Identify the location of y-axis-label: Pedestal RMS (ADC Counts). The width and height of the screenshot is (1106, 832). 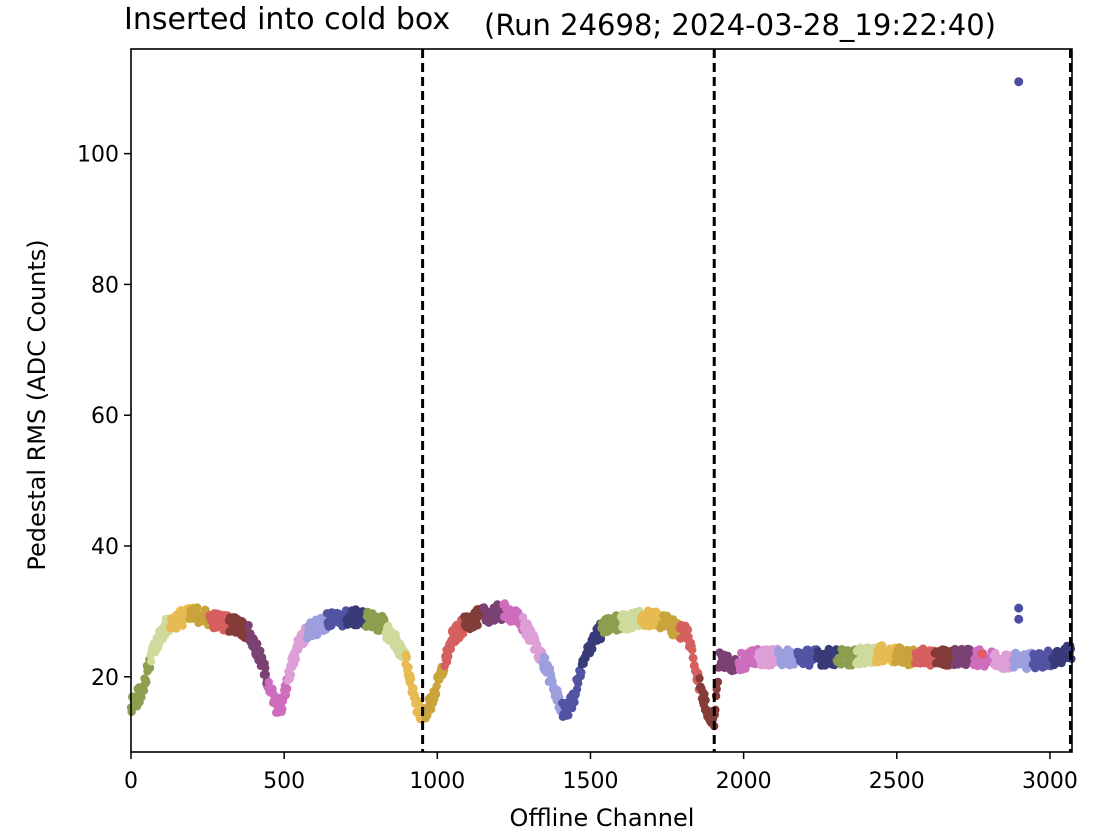
(37, 404).